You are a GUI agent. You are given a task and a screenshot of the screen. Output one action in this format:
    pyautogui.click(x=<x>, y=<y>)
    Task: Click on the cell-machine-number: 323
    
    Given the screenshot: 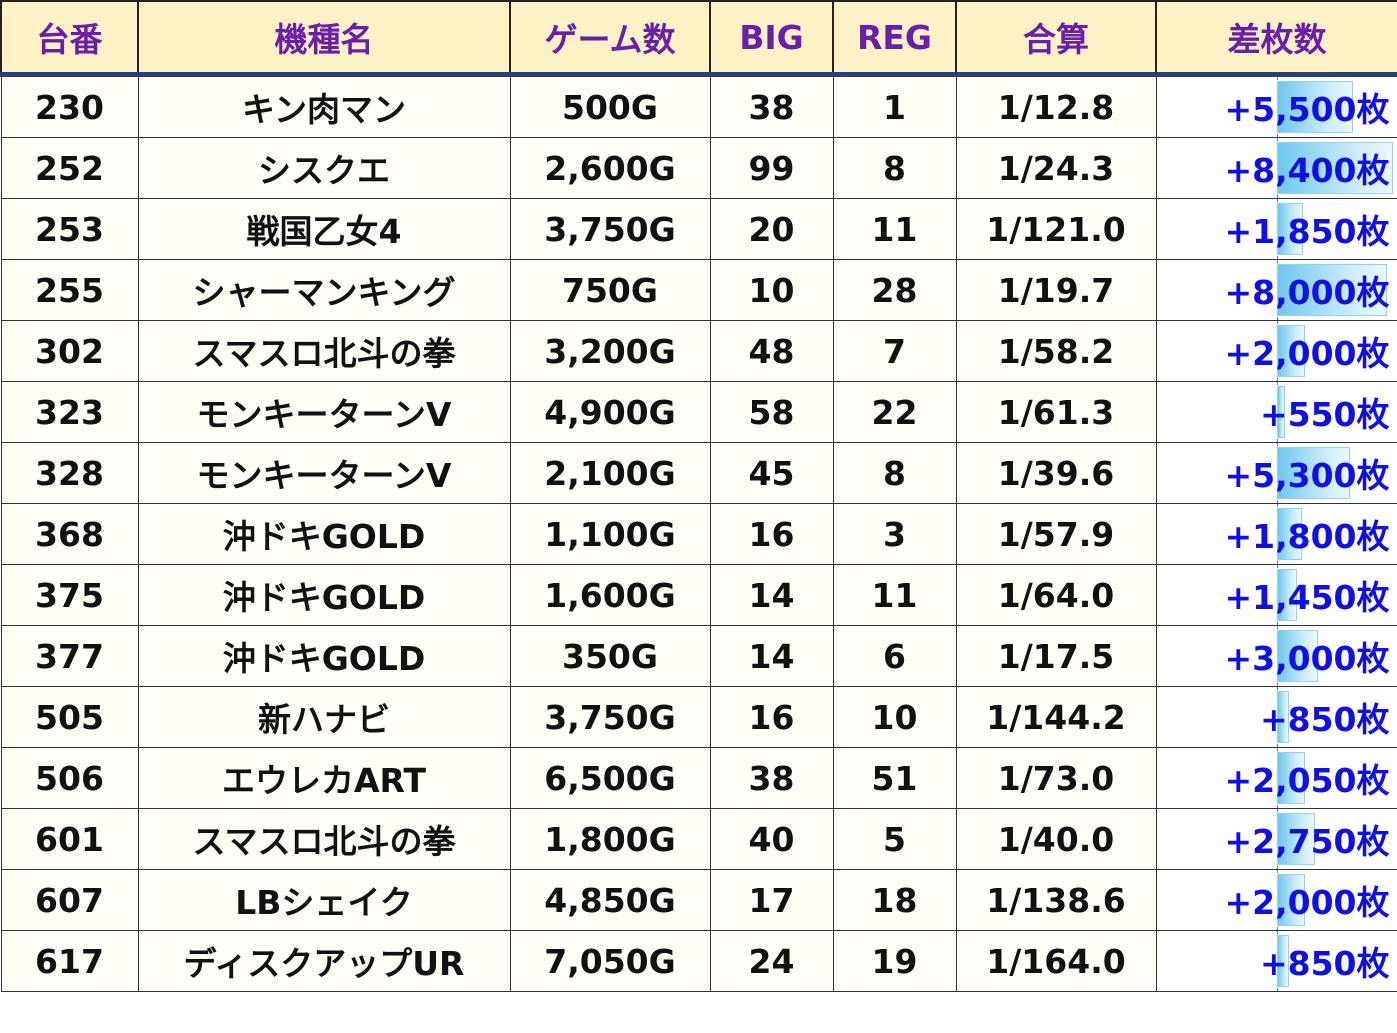 What is the action you would take?
    pyautogui.click(x=69, y=412)
    